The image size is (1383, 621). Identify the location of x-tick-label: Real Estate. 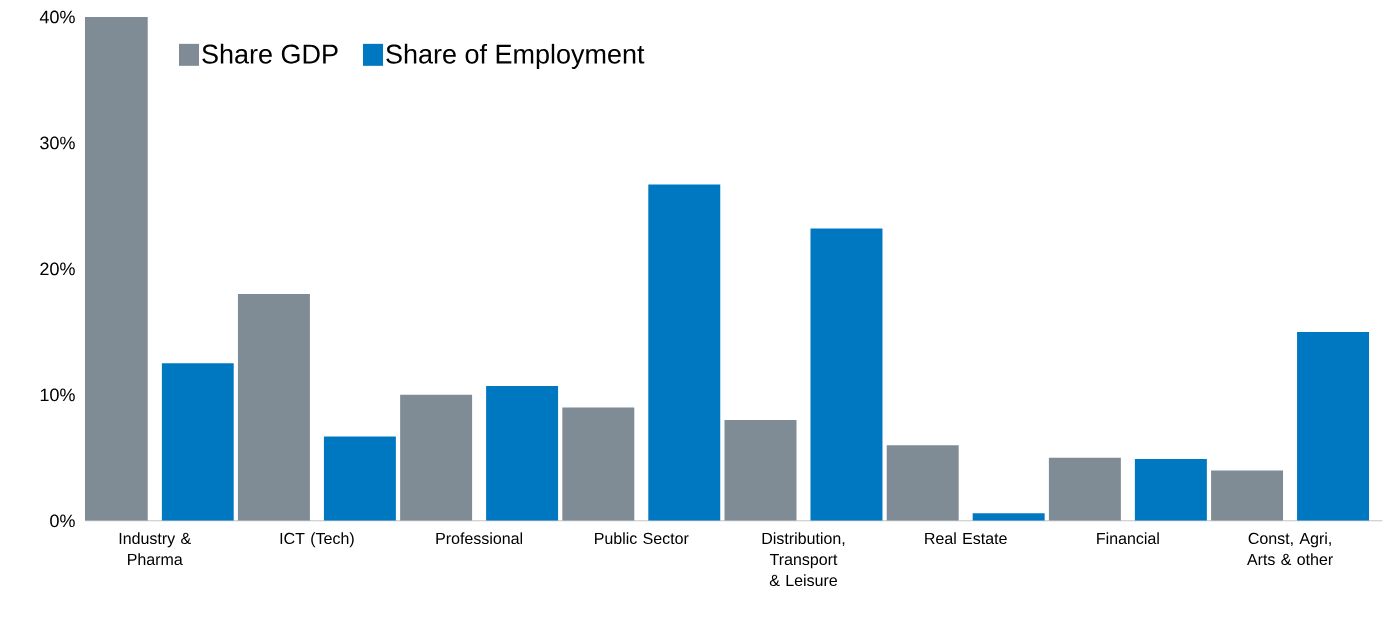
(966, 538).